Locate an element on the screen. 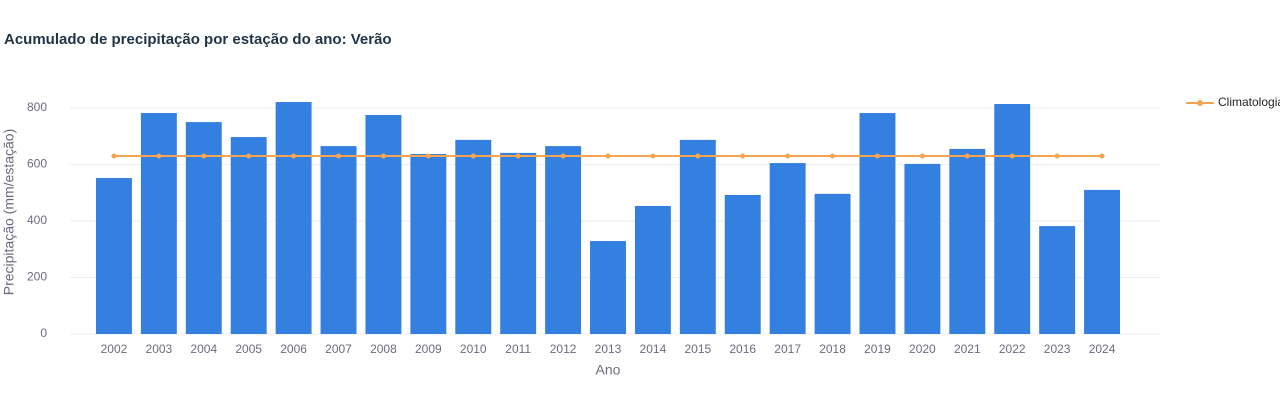 This screenshot has width=1280, height=411. x-tick-label: 2023 is located at coordinates (1057, 349).